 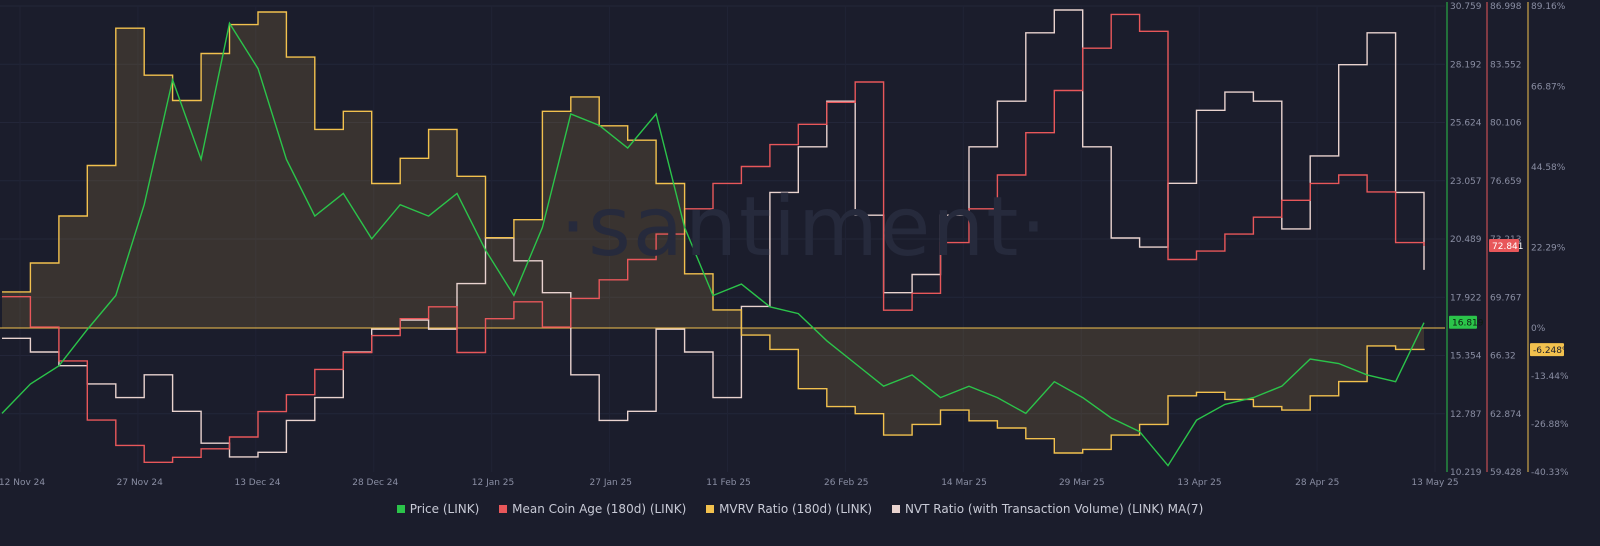 I want to click on x-tick-label: 27 Nov 24, so click(x=140, y=483).